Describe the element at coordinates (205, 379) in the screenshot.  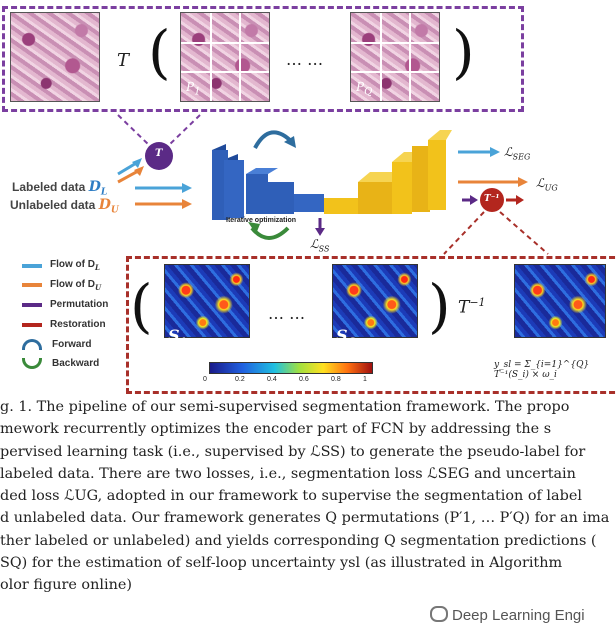
I see `colorbar-tick: 0` at that location.